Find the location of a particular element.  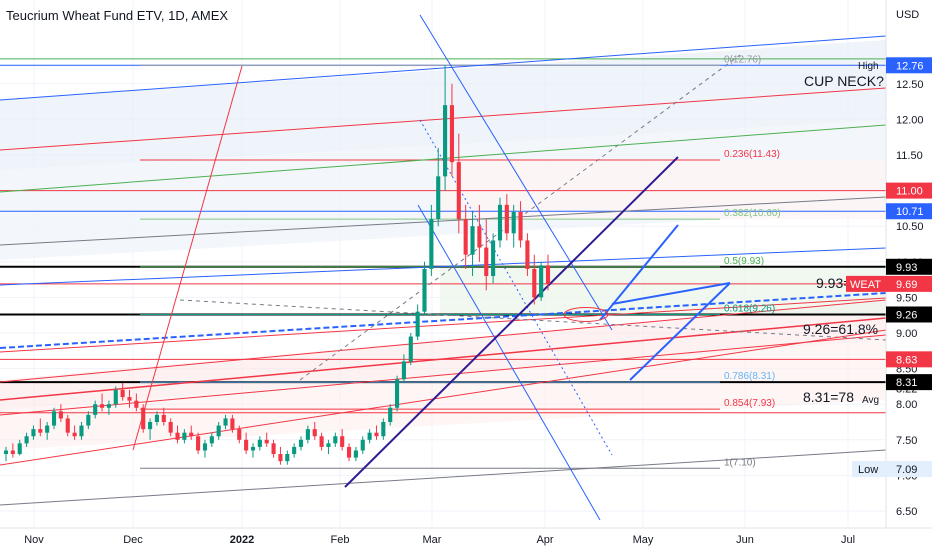

y-tick-label: 12.50 is located at coordinates (910, 85).